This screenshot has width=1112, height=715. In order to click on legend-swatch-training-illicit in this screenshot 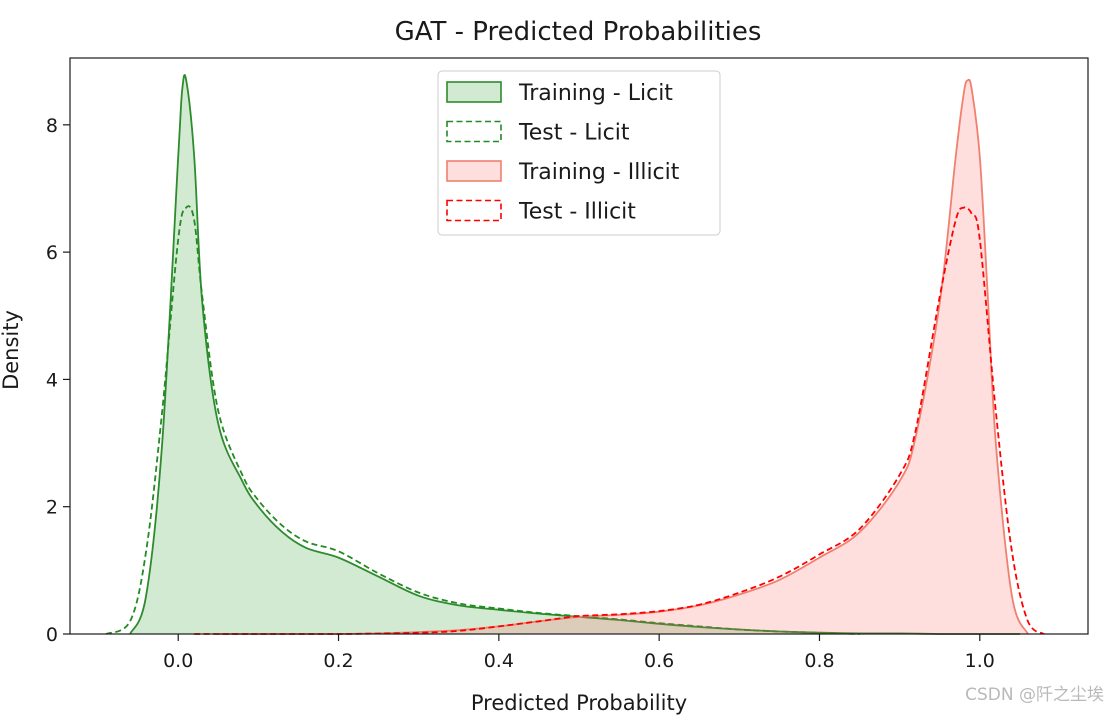, I will do `click(474, 171)`.